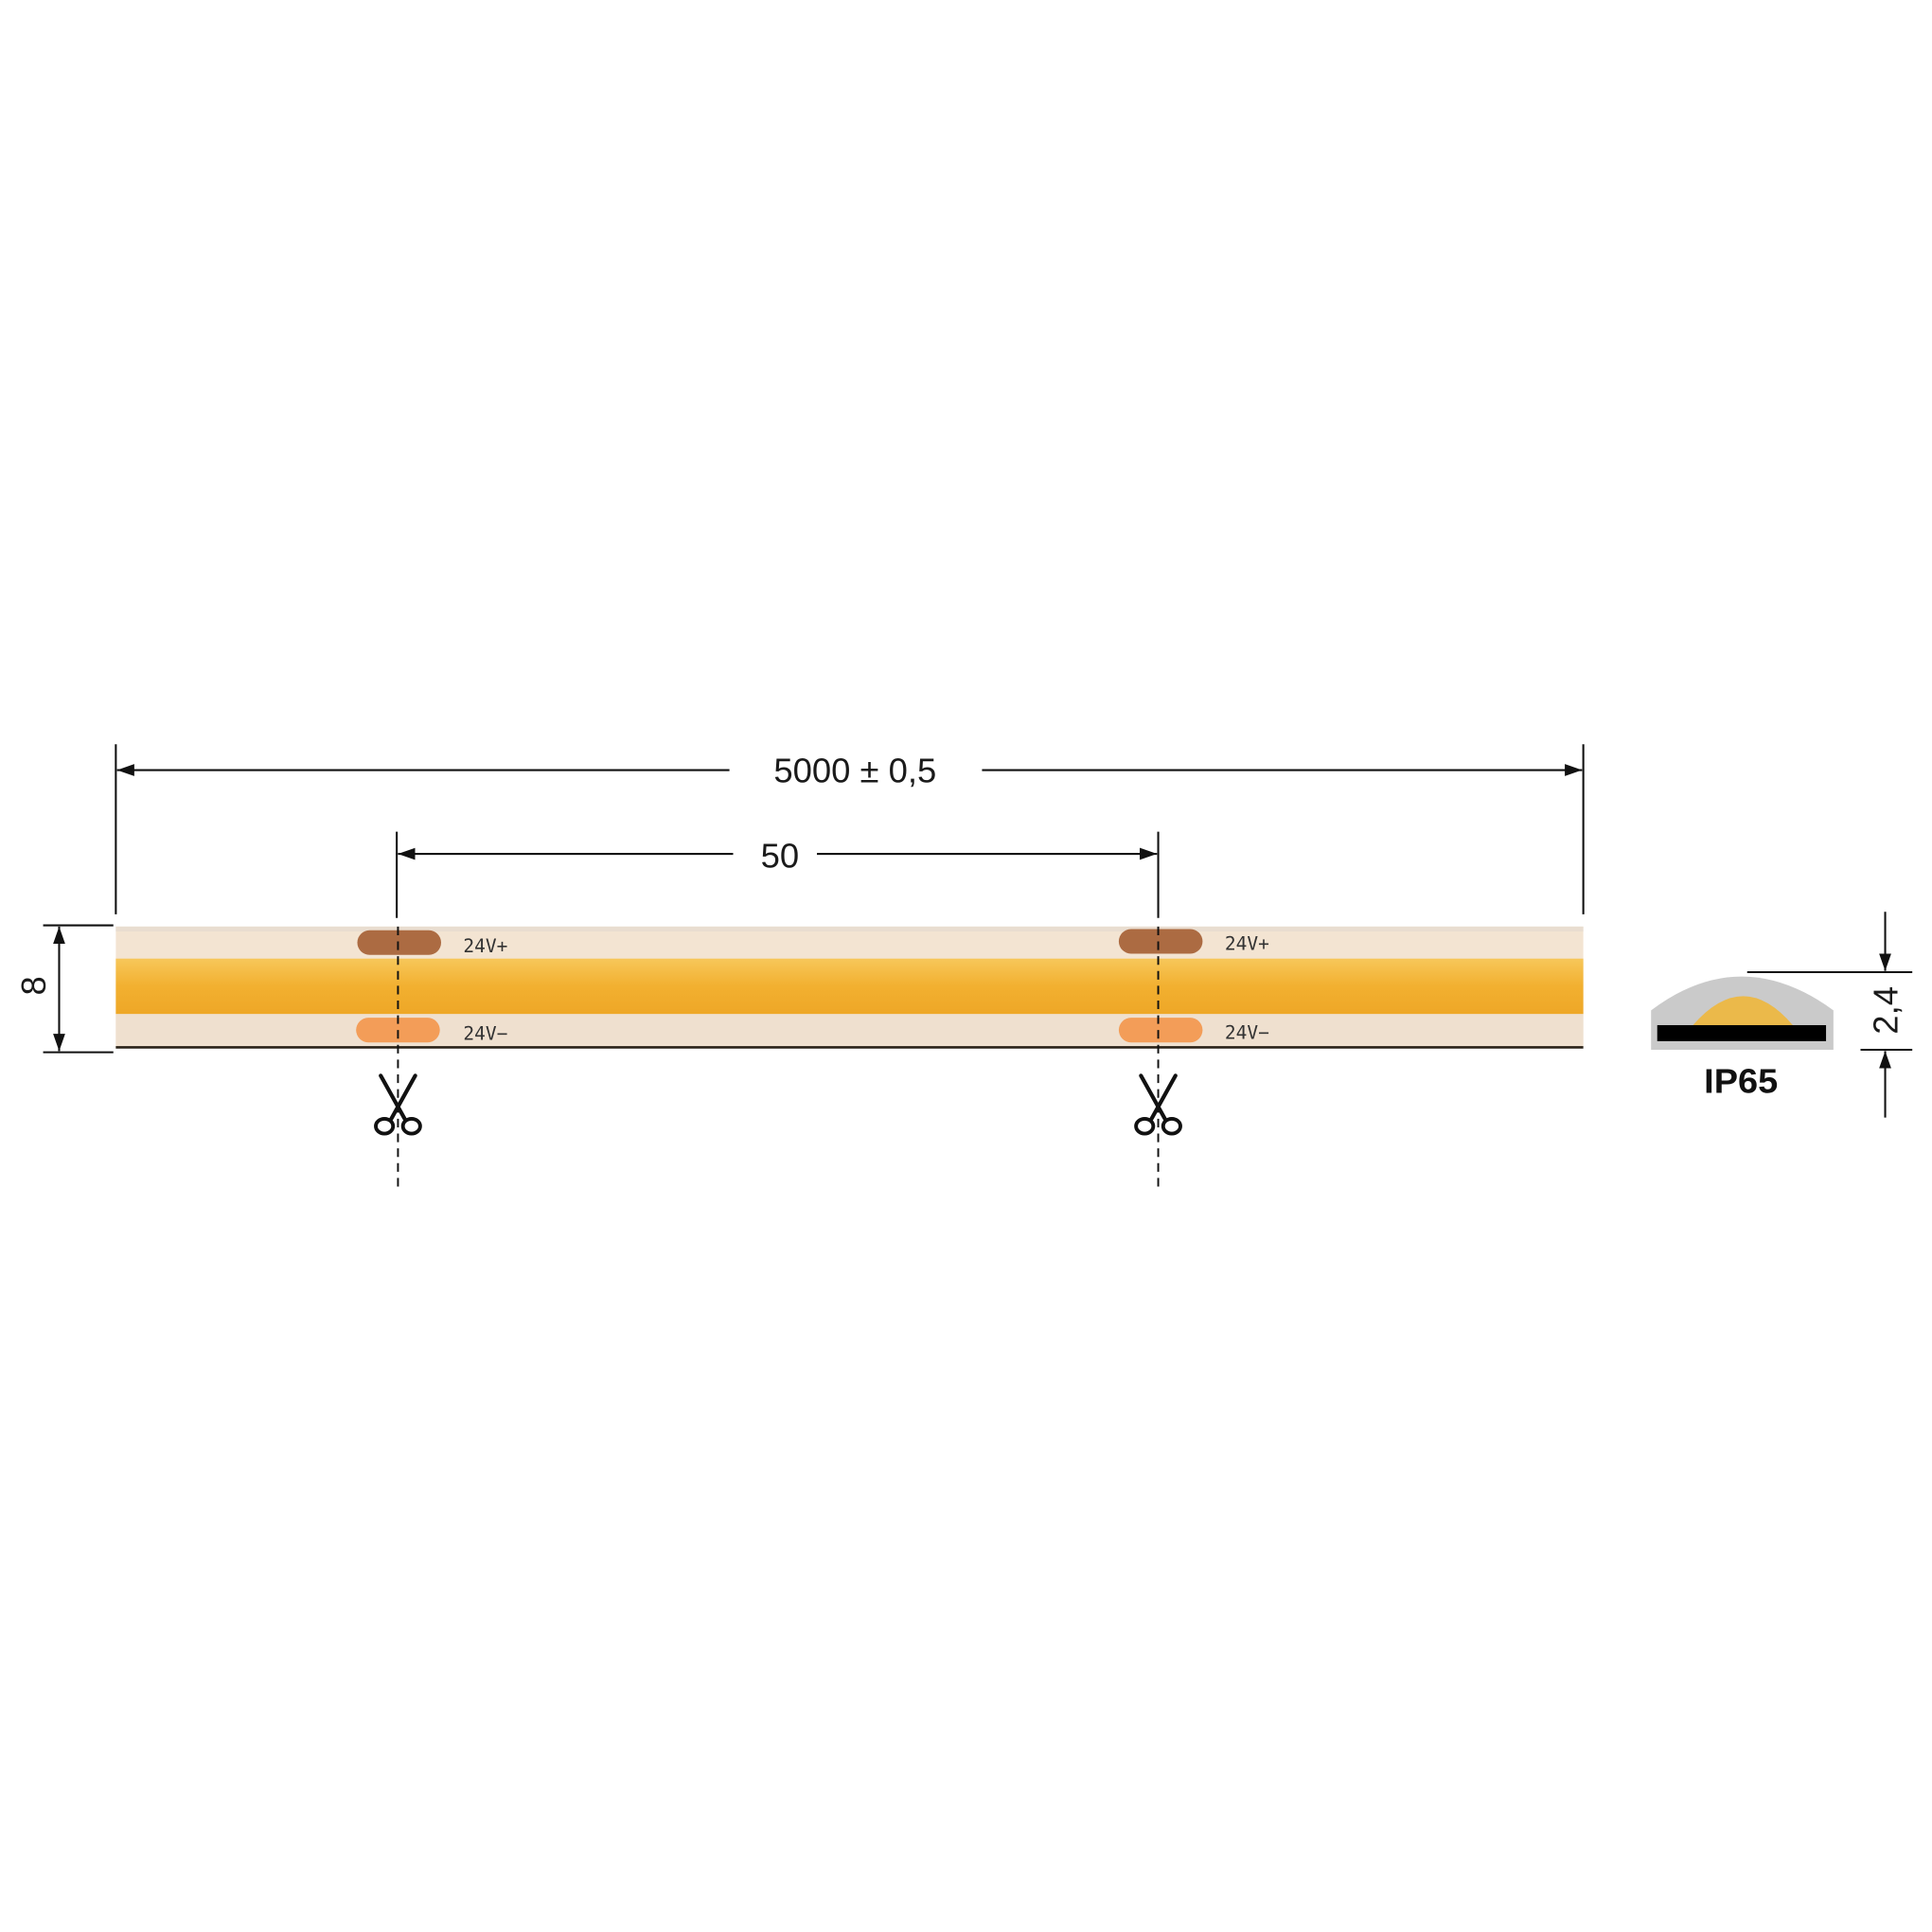 The image size is (1932, 1932). I want to click on cross-section-profile: IP65, so click(1742, 1038).